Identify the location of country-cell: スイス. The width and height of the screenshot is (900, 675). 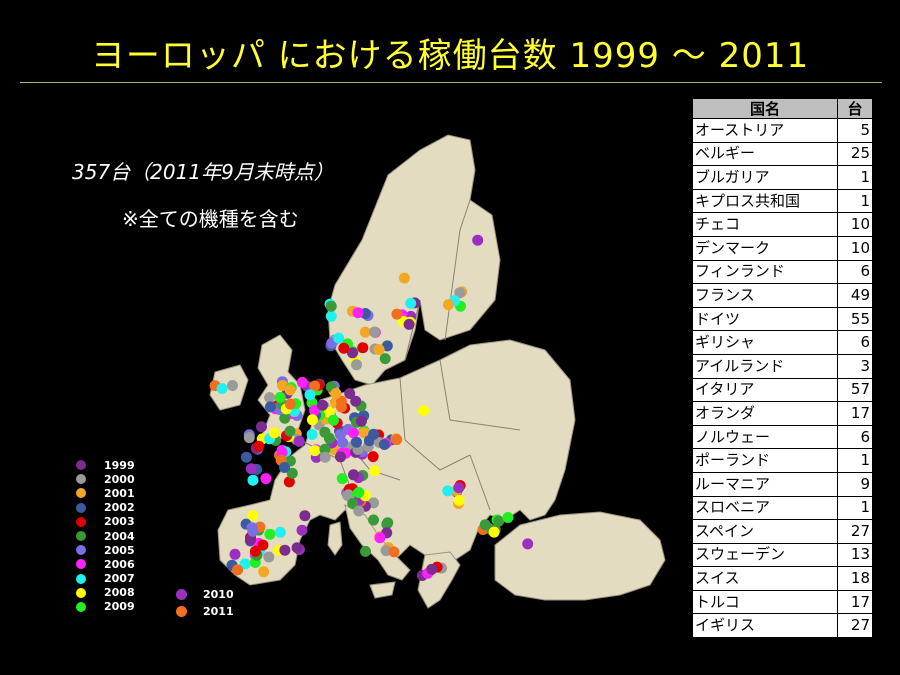
(765, 578).